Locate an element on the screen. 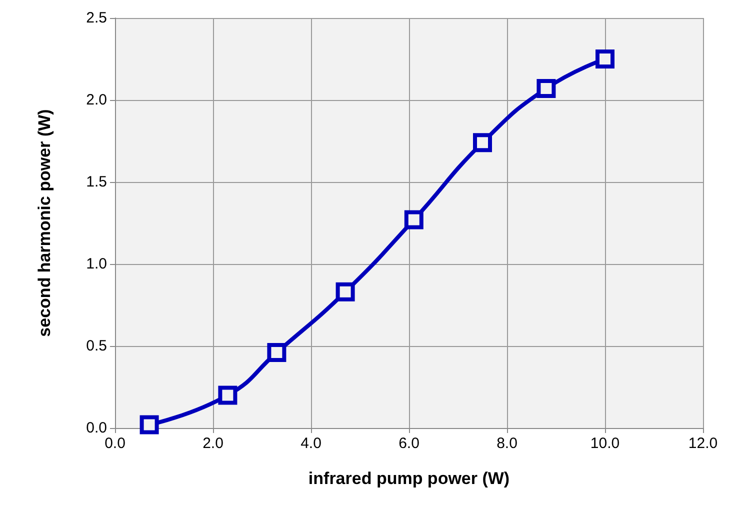  y-axis-title: second harmonic power (W) is located at coordinates (44, 223).